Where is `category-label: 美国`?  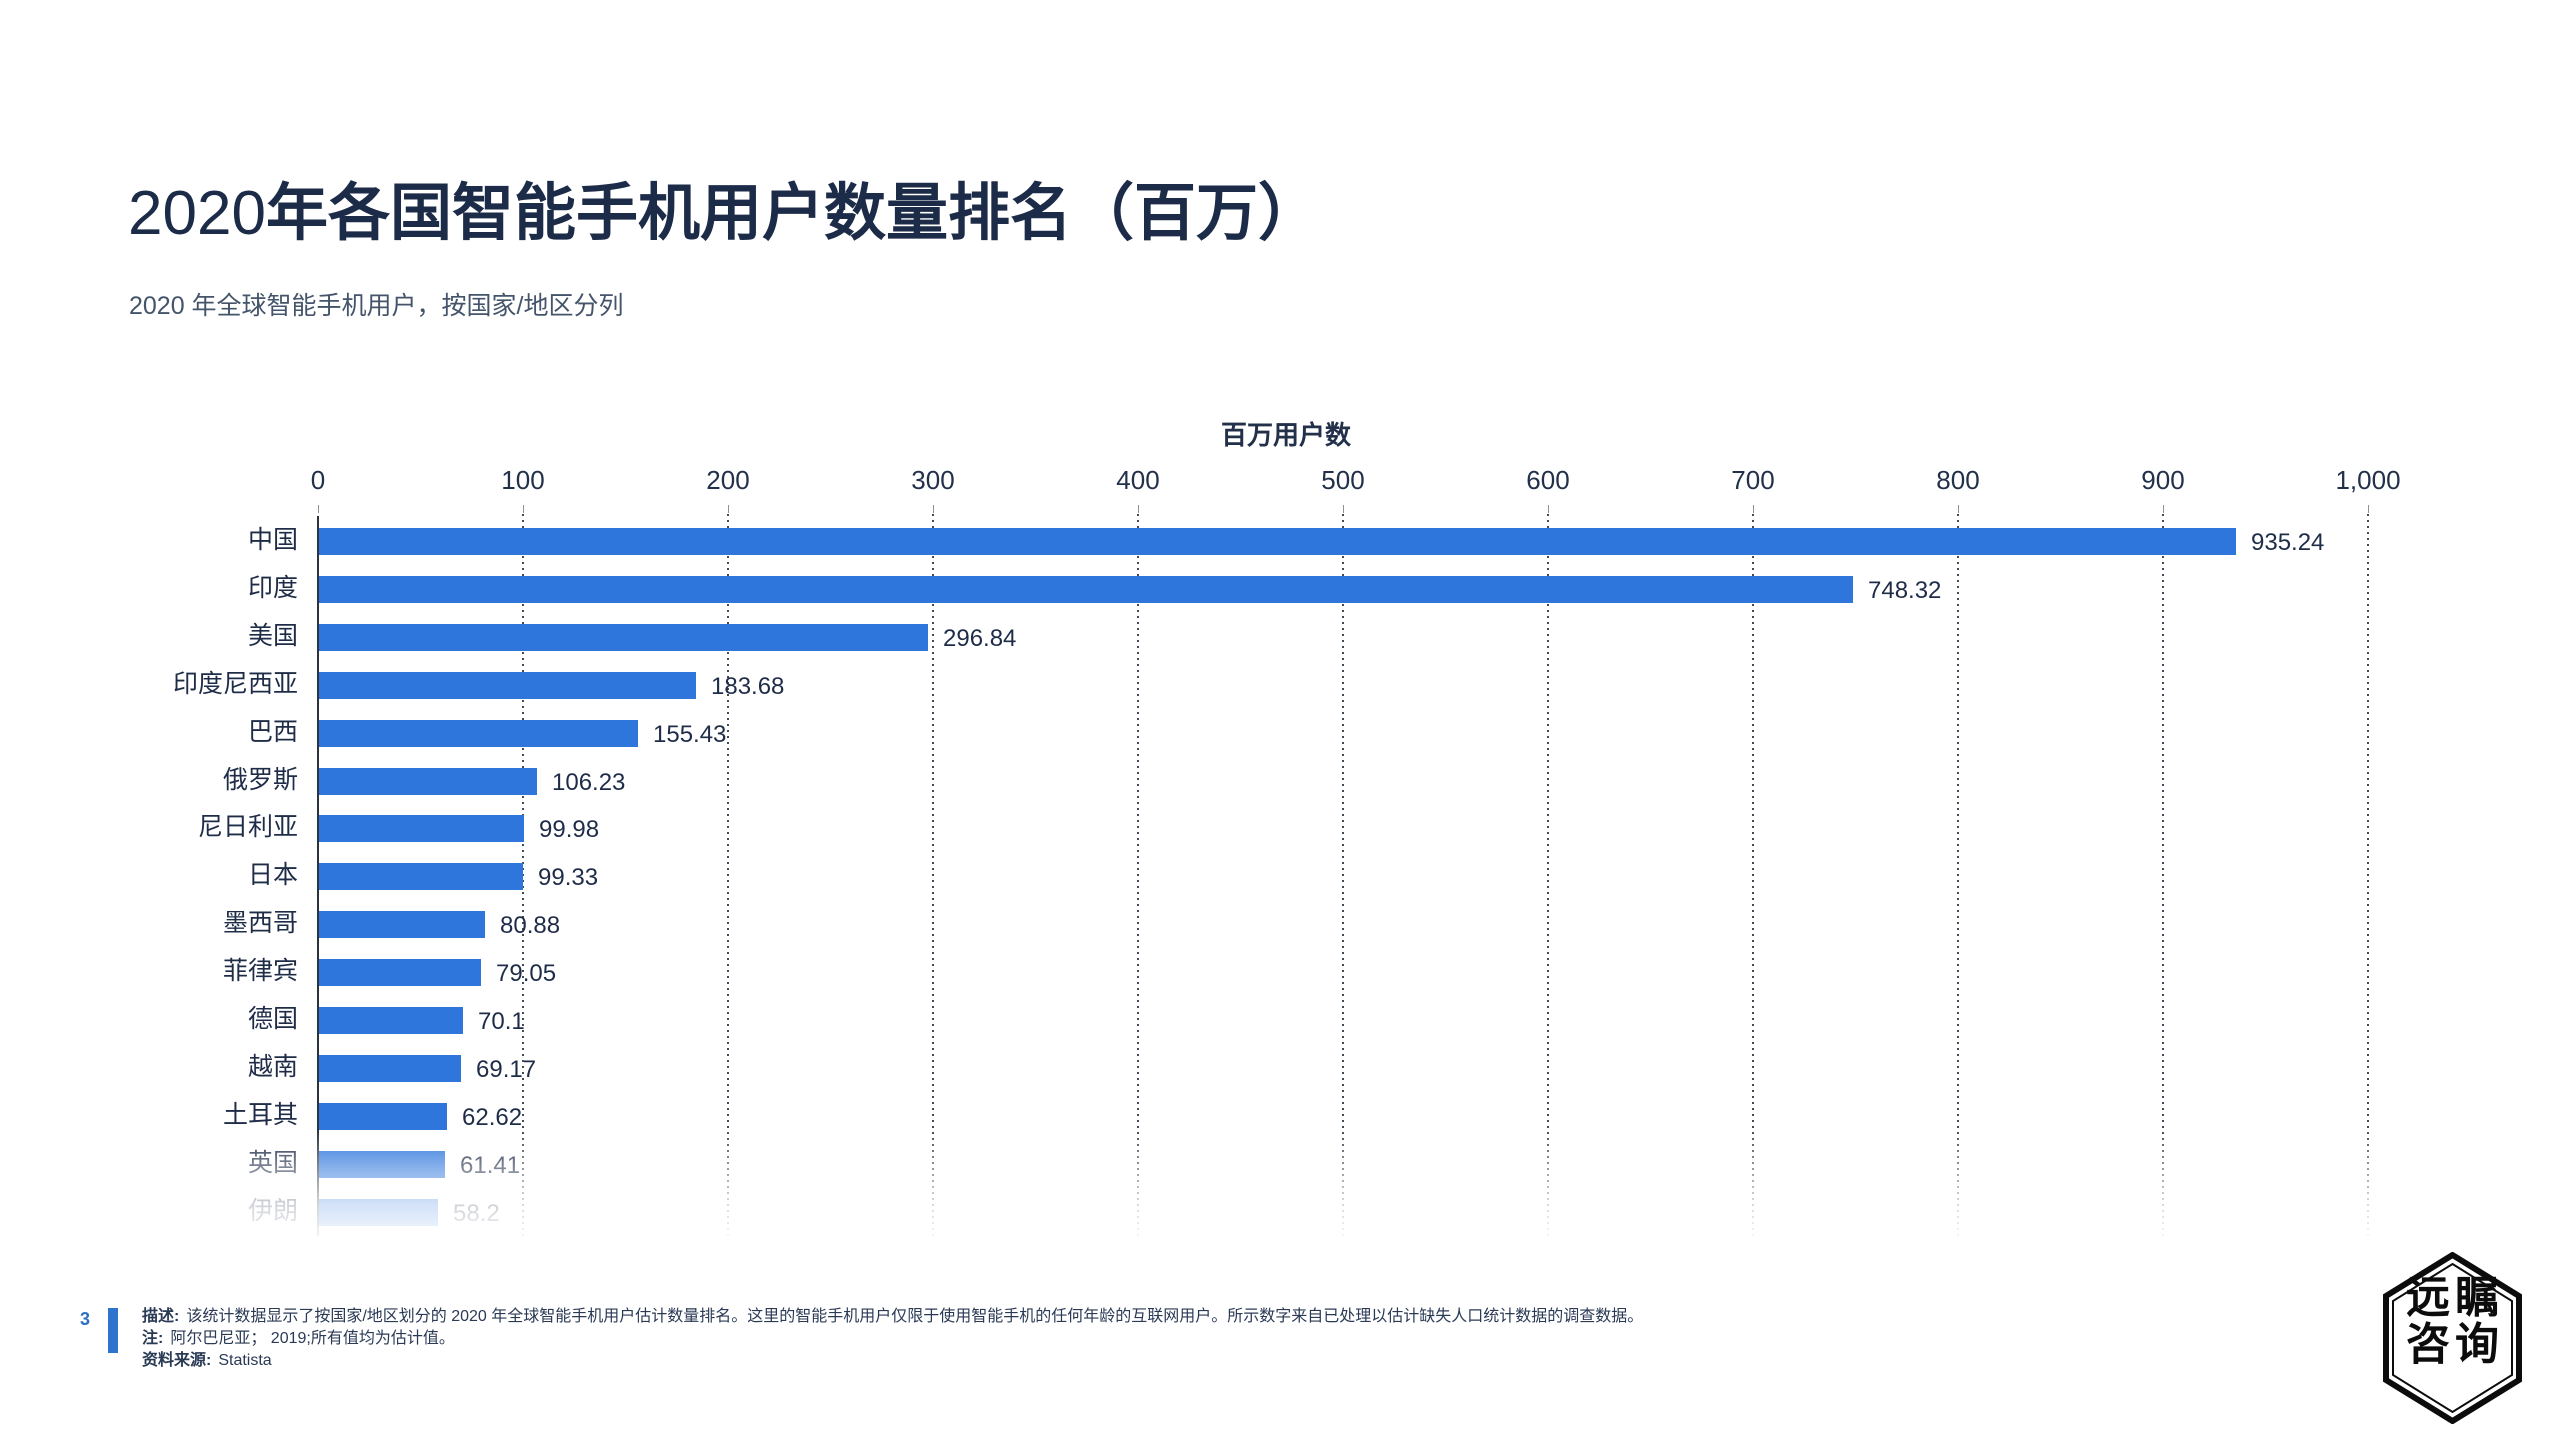
category-label: 美国 is located at coordinates (272, 636).